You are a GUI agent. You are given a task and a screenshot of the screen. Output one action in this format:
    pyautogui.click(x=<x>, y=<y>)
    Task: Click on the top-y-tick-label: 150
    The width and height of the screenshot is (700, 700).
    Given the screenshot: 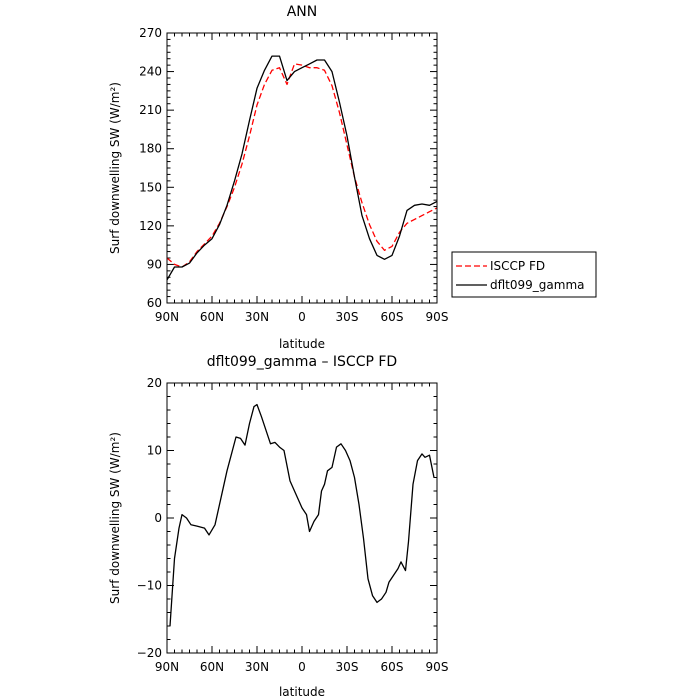 What is the action you would take?
    pyautogui.click(x=150, y=187)
    